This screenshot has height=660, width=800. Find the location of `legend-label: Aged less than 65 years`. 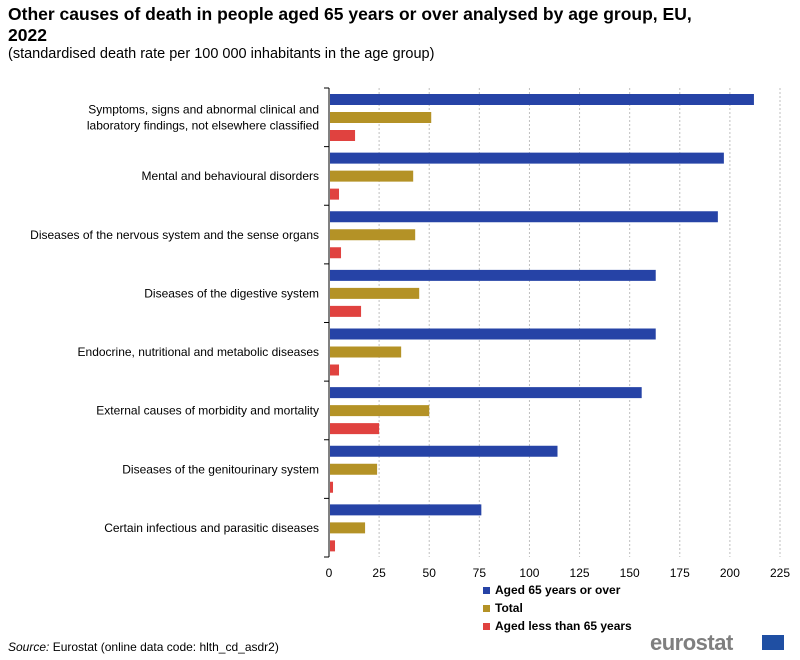

legend-label: Aged less than 65 years is located at coordinates (563, 626).